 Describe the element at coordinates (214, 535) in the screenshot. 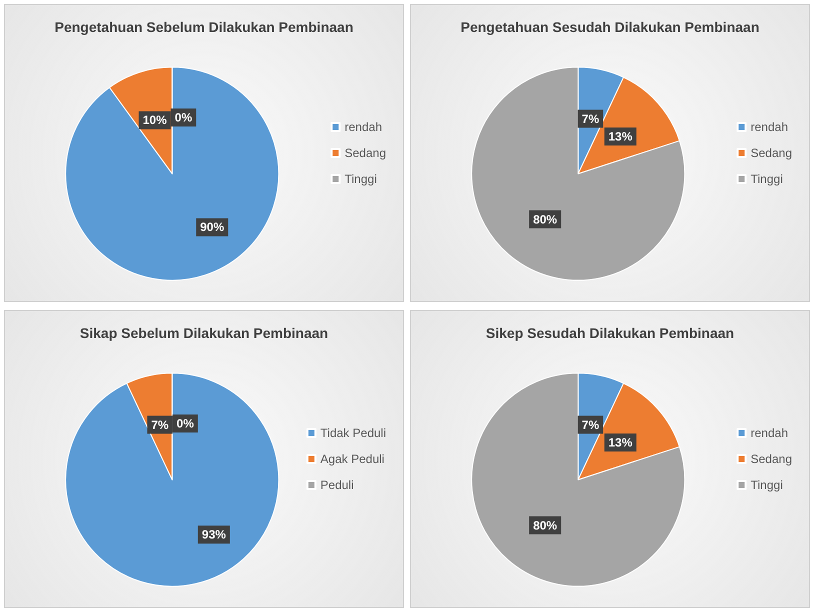

I see `data-label: 93%` at that location.